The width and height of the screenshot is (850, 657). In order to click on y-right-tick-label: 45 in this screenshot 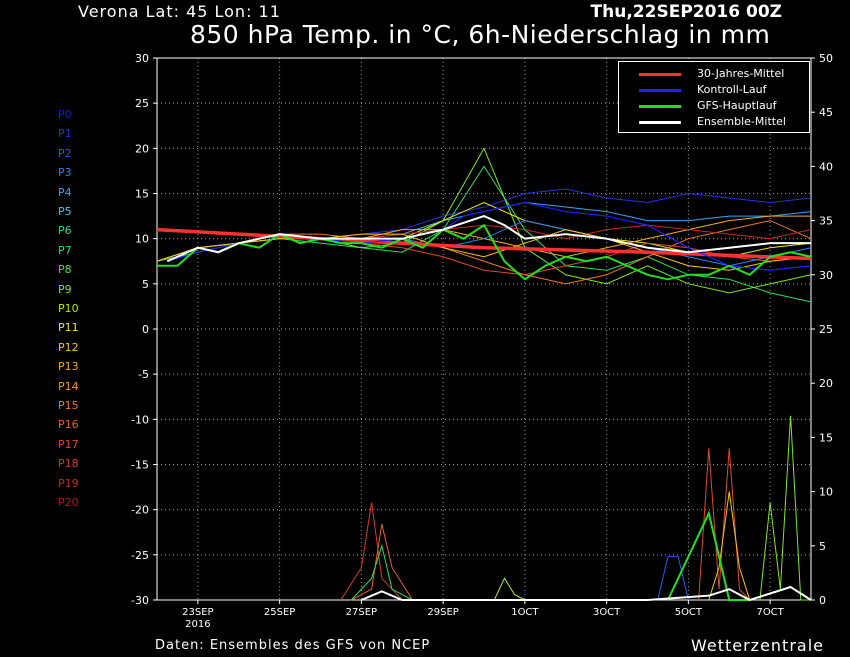, I will do `click(826, 112)`.